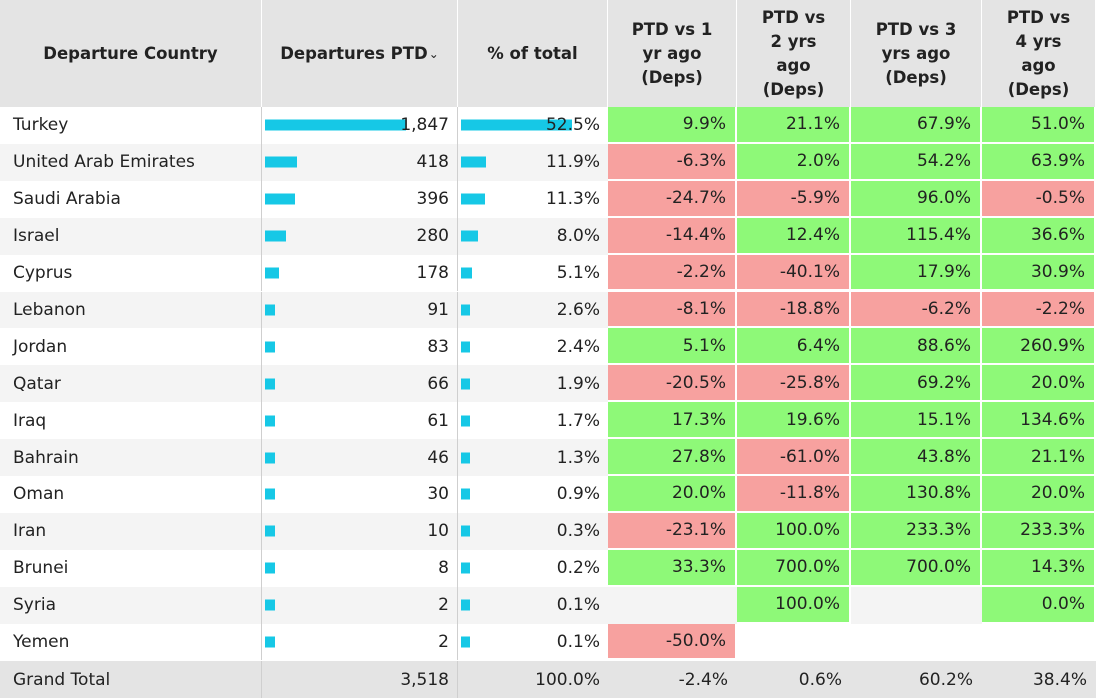 The width and height of the screenshot is (1096, 698). What do you see at coordinates (672, 162) in the screenshot?
I see `change-cell-vs1: -6.3%` at bounding box center [672, 162].